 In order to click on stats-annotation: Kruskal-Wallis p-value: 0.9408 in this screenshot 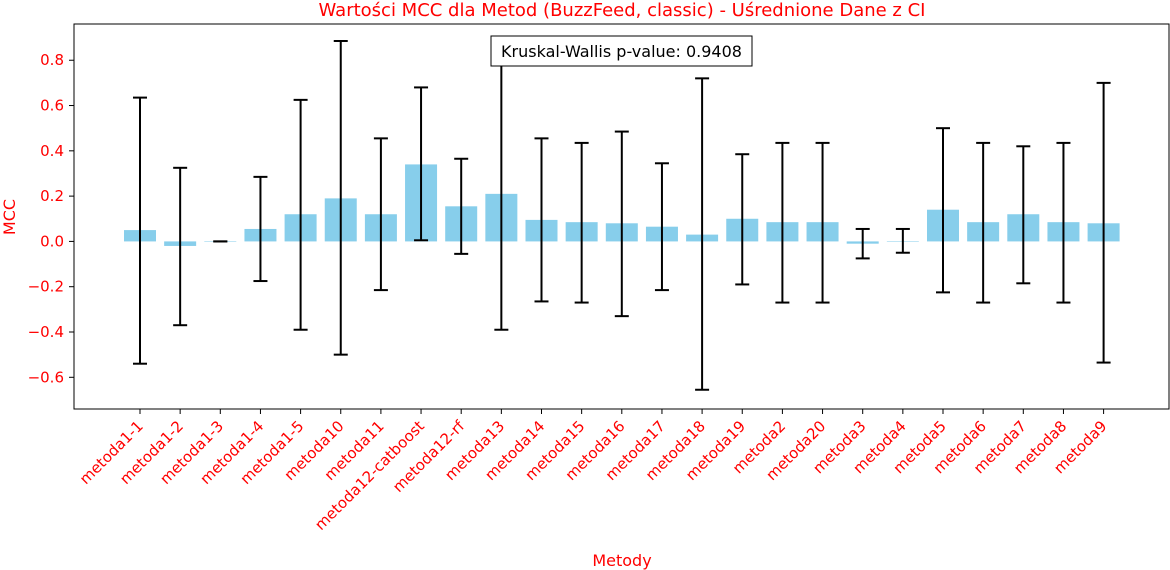, I will do `click(621, 51)`.